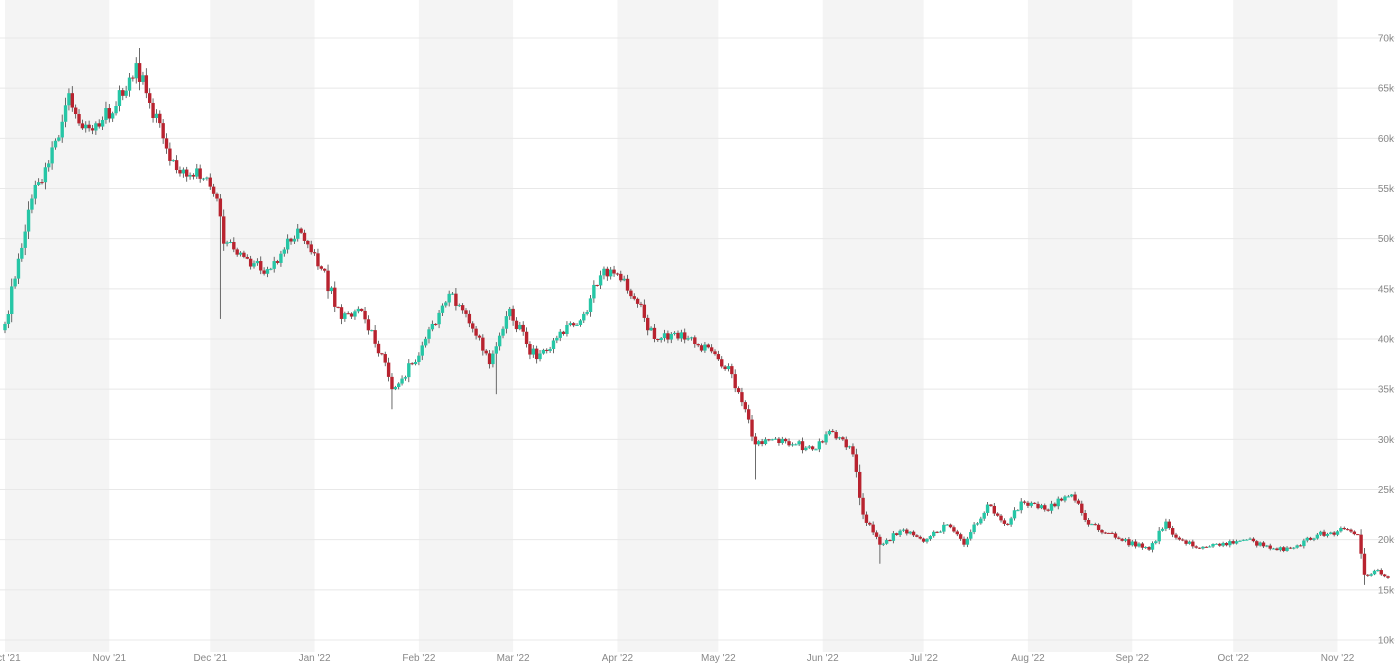  What do you see at coordinates (1386, 340) in the screenshot?
I see `y-axis: 10k 15k 20k 25k 30k 35k 40k 45k 50k 55k 60k 65k 70k` at bounding box center [1386, 340].